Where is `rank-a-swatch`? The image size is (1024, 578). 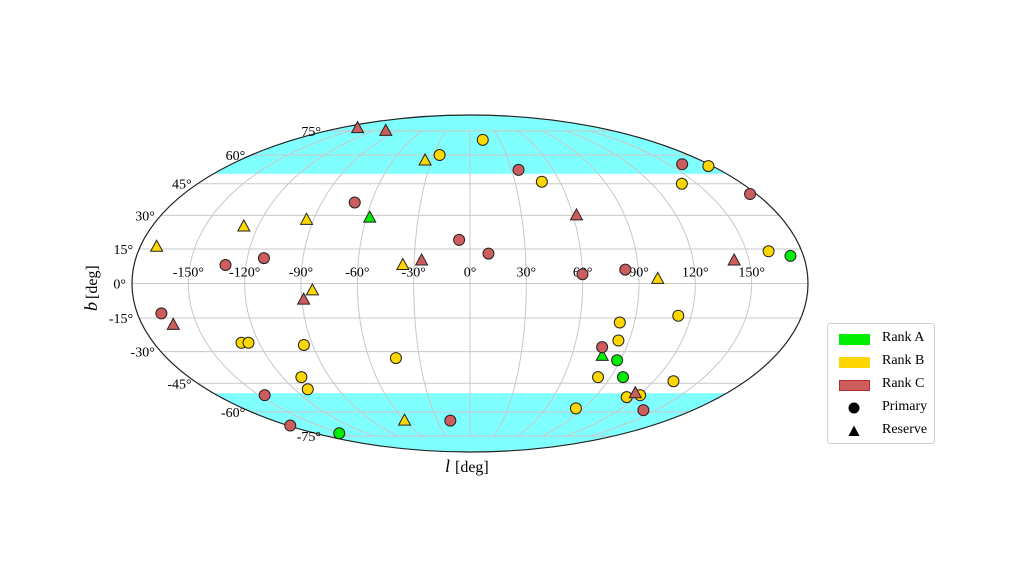 rank-a-swatch is located at coordinates (854, 339).